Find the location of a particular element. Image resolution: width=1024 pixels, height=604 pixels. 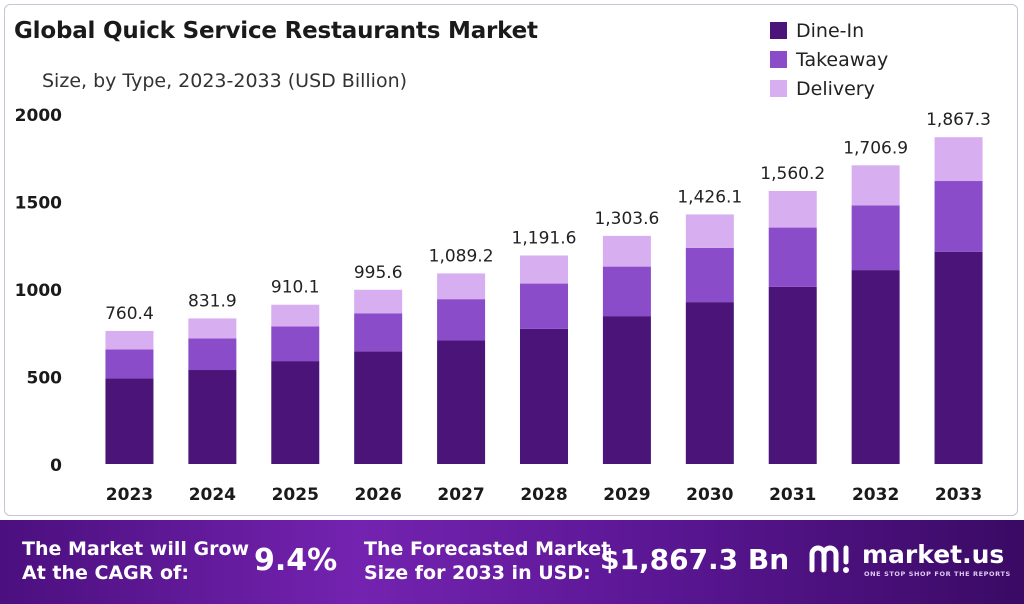

legend-label-dine-in: Dine-In is located at coordinates (830, 30).